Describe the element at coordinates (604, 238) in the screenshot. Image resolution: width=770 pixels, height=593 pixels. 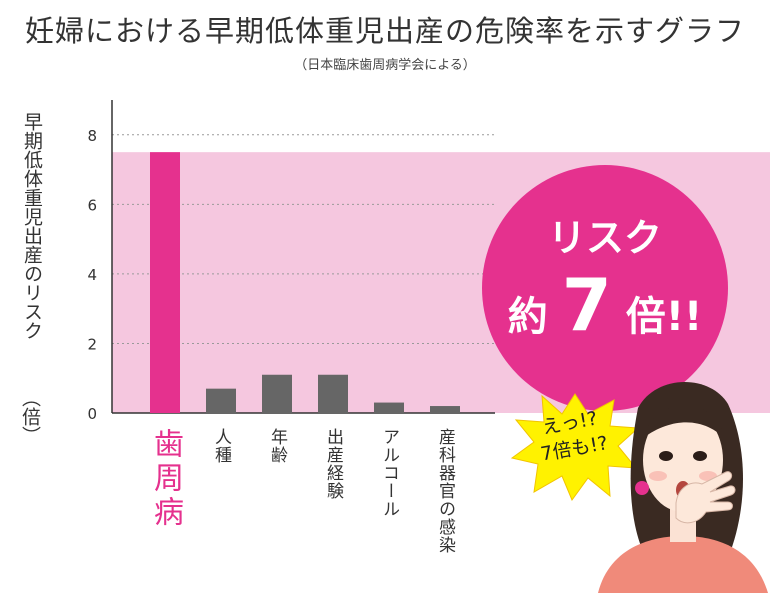
I see `callout-line1: リスク` at that location.